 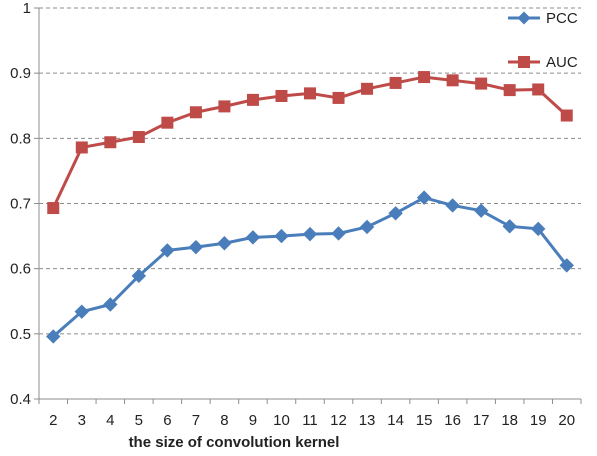 What do you see at coordinates (562, 62) in the screenshot?
I see `legend-label: AUC` at bounding box center [562, 62].